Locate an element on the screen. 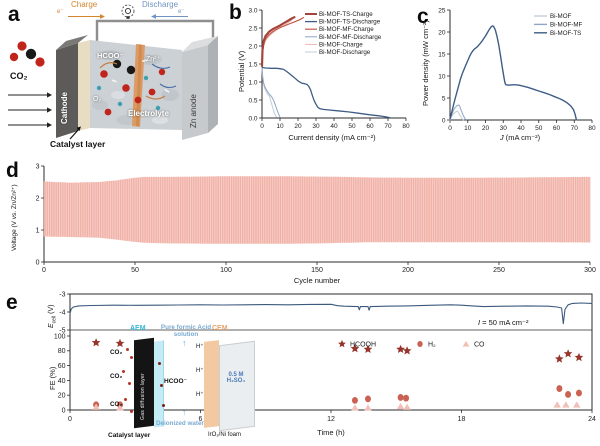 Image resolution: width=600 pixels, height=446 pixels. iro2-ni-foam-label: IrO₂/Ni foam is located at coordinates (224, 435).